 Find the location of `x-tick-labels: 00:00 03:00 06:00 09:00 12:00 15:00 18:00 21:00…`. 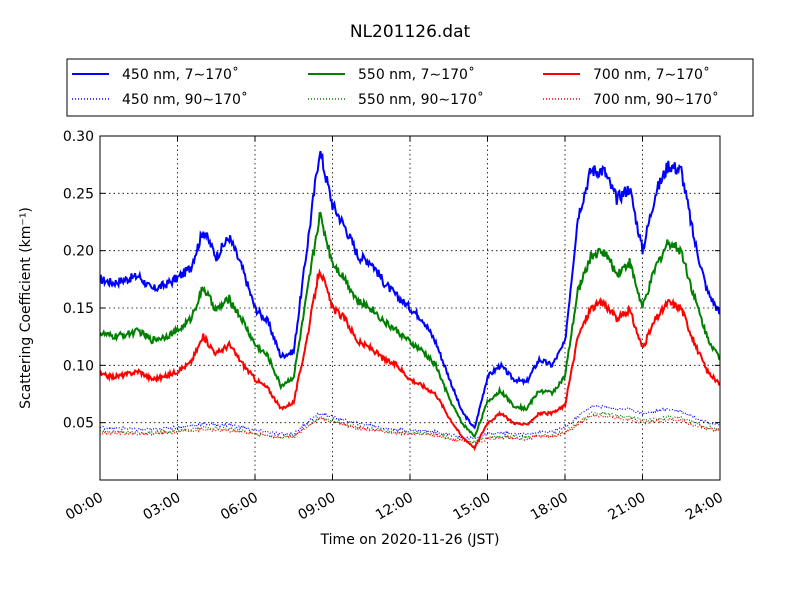

x-tick-labels: 00:00 03:00 06:00 09:00 12:00 15:00 18:00 21:00… is located at coordinates (394, 507).